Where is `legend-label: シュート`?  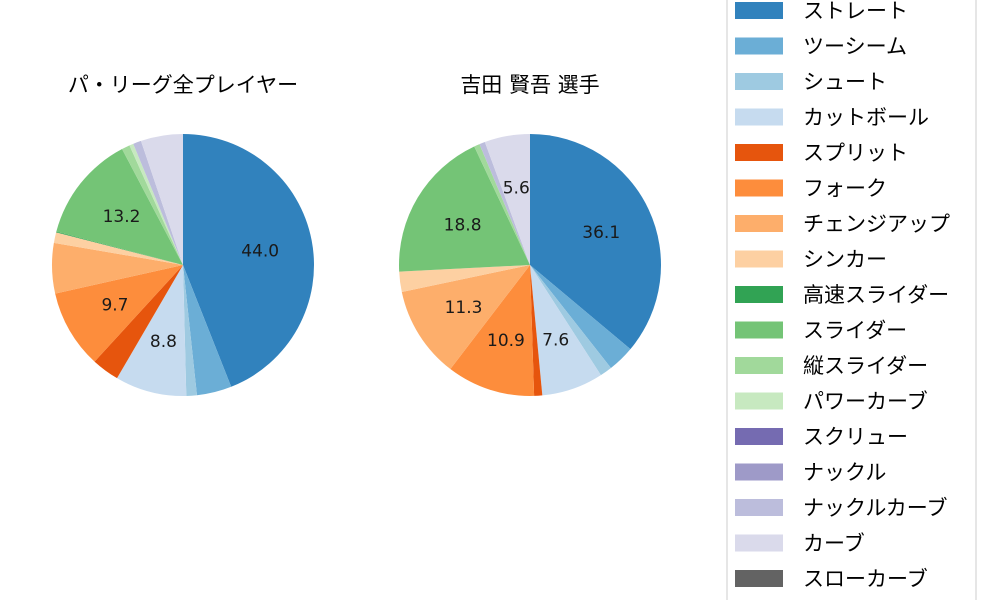 legend-label: シュート is located at coordinates (845, 82).